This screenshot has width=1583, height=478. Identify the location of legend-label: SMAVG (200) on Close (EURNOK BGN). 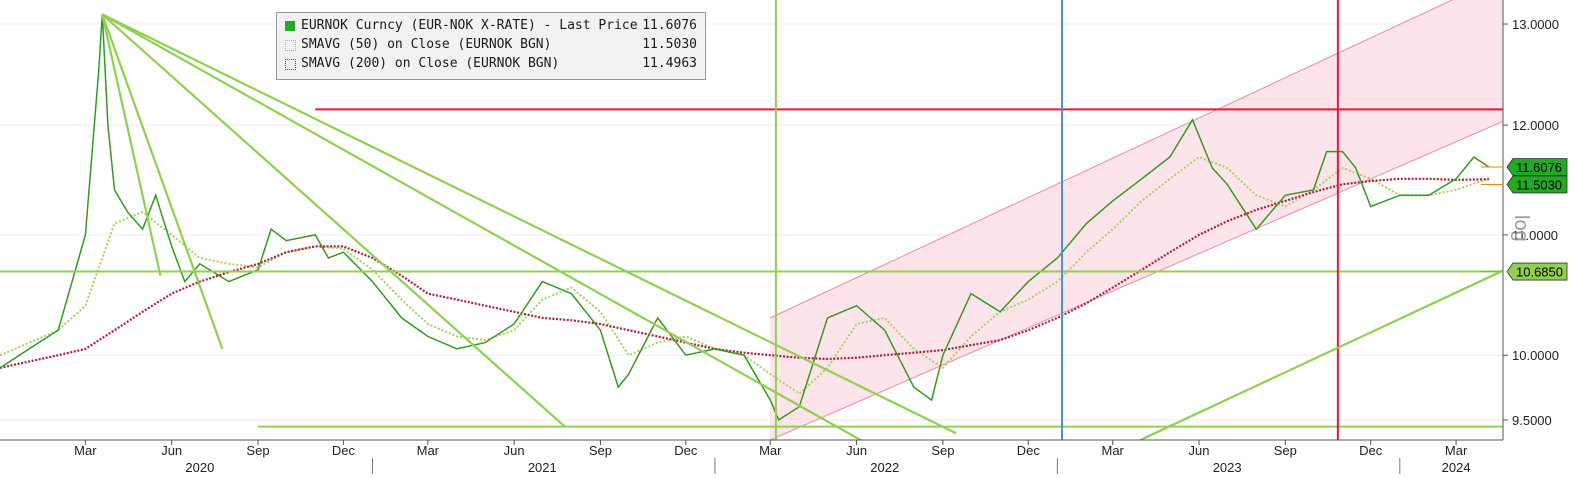
(430, 63).